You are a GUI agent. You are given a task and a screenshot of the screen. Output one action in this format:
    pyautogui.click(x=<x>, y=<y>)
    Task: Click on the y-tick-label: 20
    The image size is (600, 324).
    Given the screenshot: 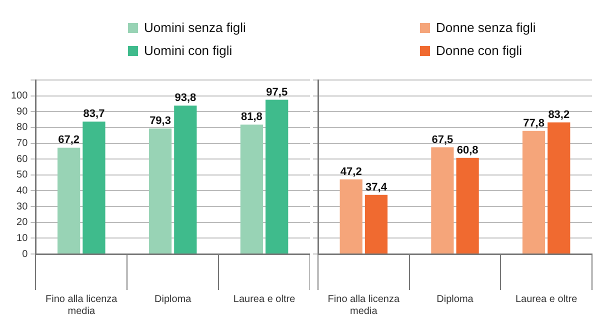 What is the action you would take?
    pyautogui.click(x=22, y=222)
    